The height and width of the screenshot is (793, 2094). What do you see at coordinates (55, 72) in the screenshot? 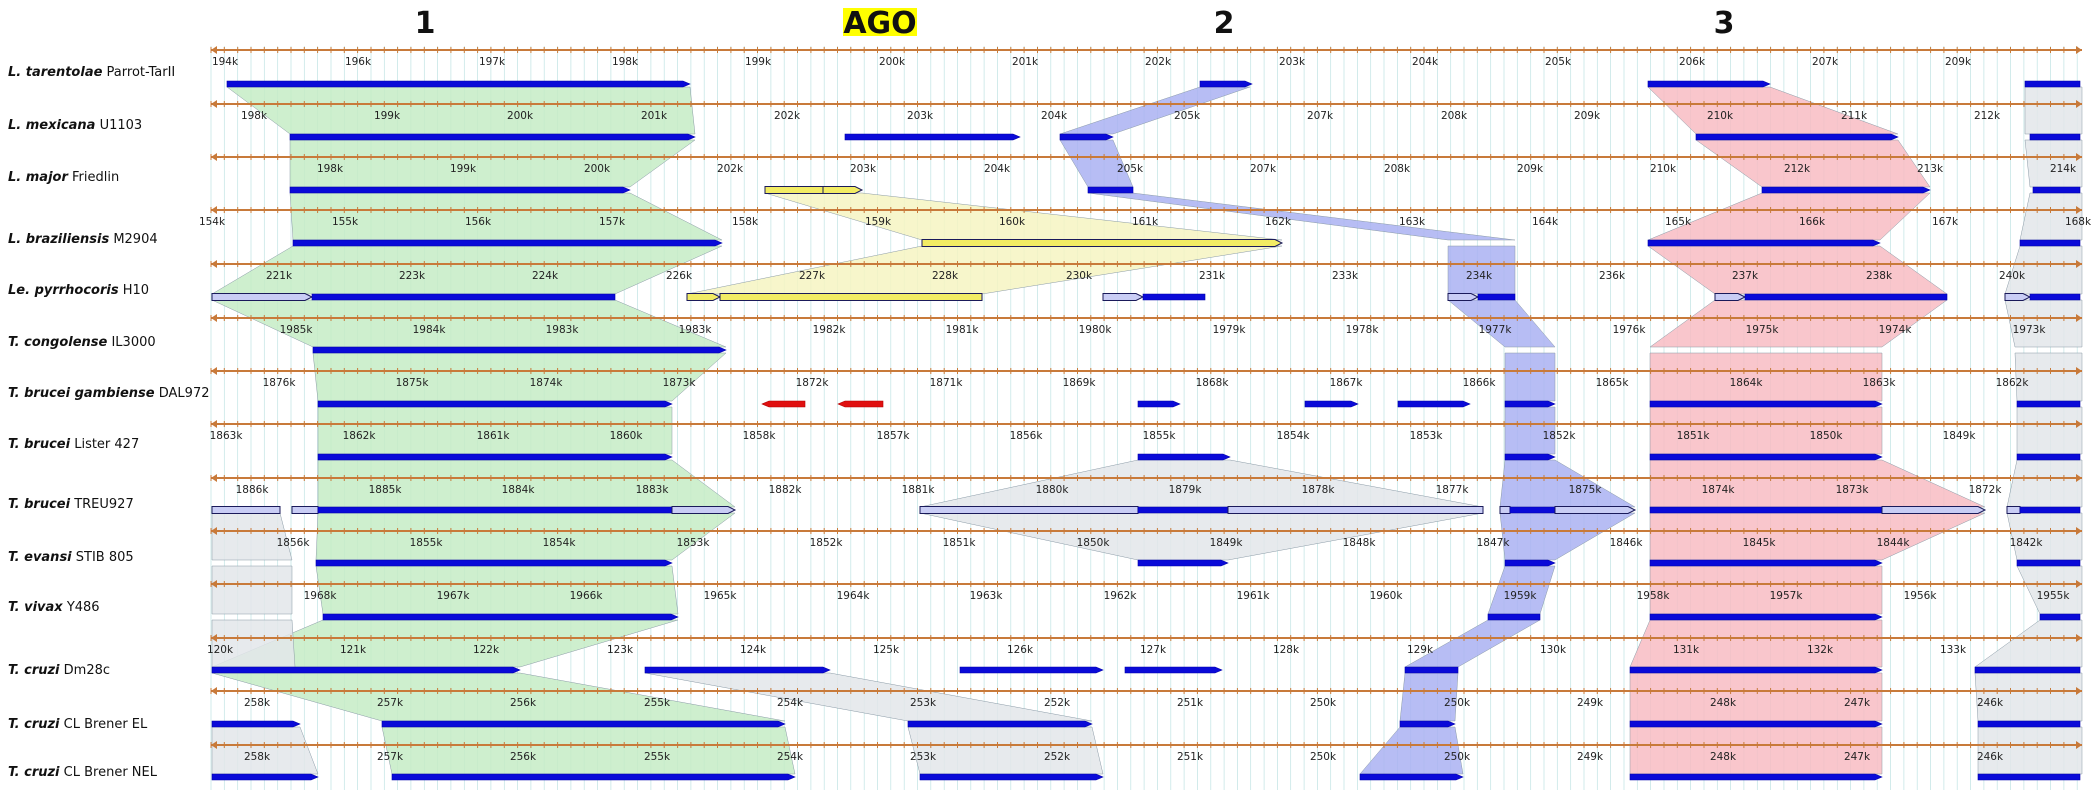
I see `species-name-0: L. tarentolae` at bounding box center [55, 72].